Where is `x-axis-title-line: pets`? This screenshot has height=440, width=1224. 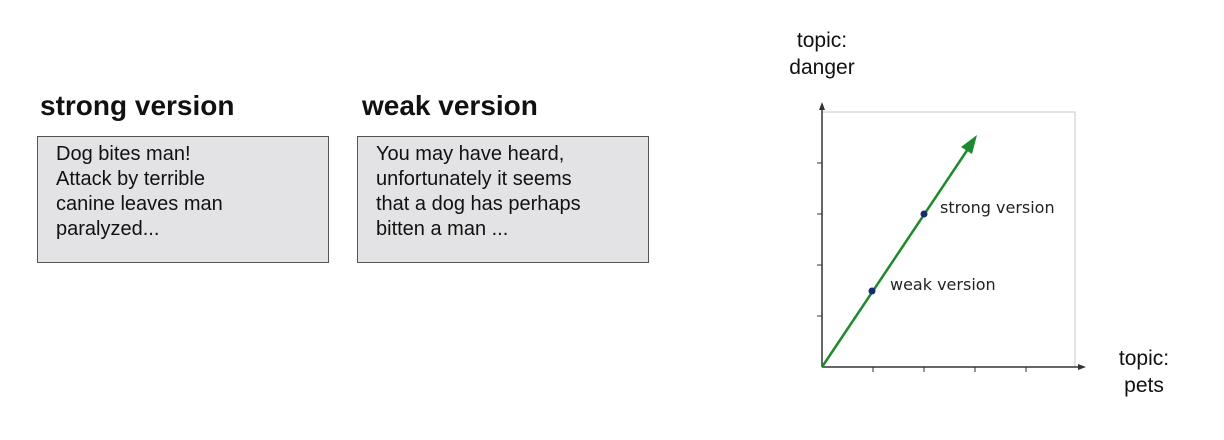 x-axis-title-line: pets is located at coordinates (1144, 385).